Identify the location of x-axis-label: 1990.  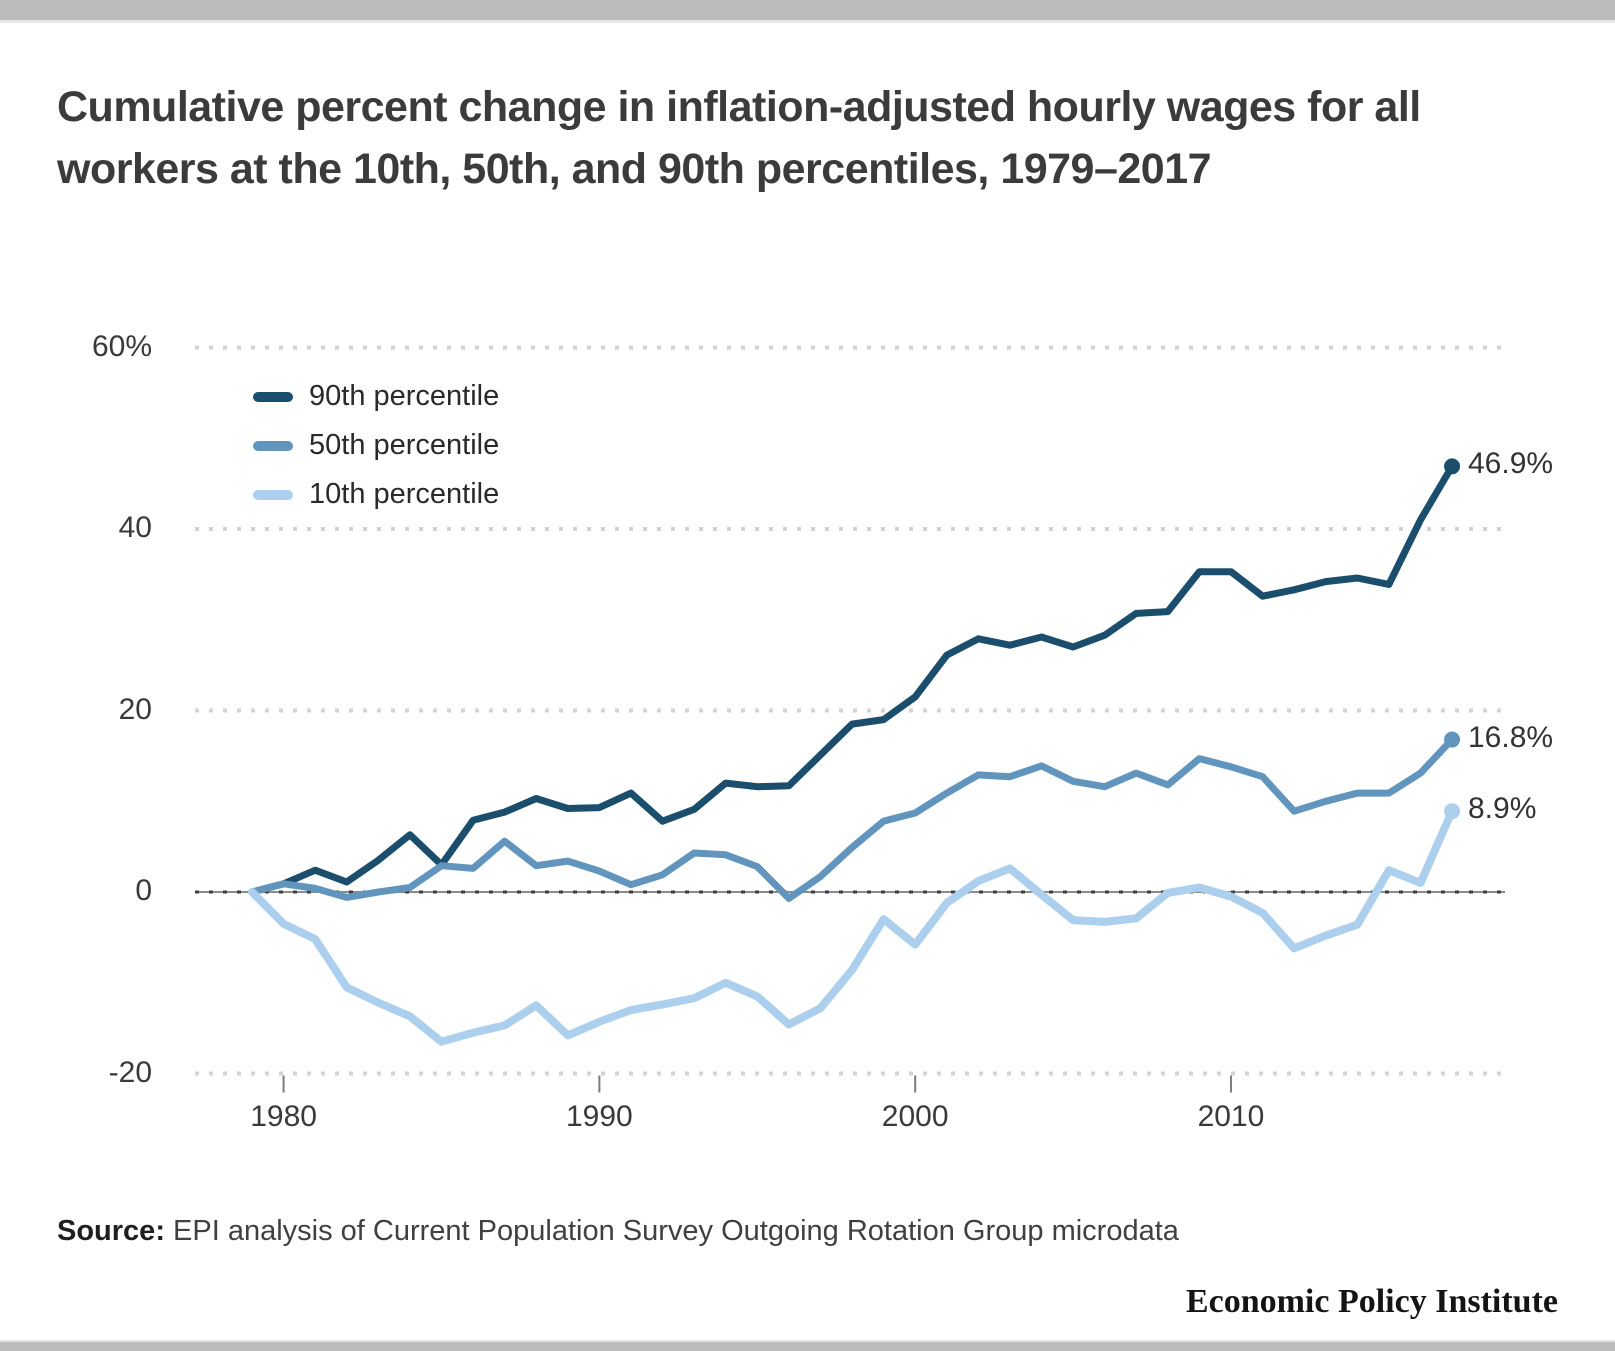
(599, 1116).